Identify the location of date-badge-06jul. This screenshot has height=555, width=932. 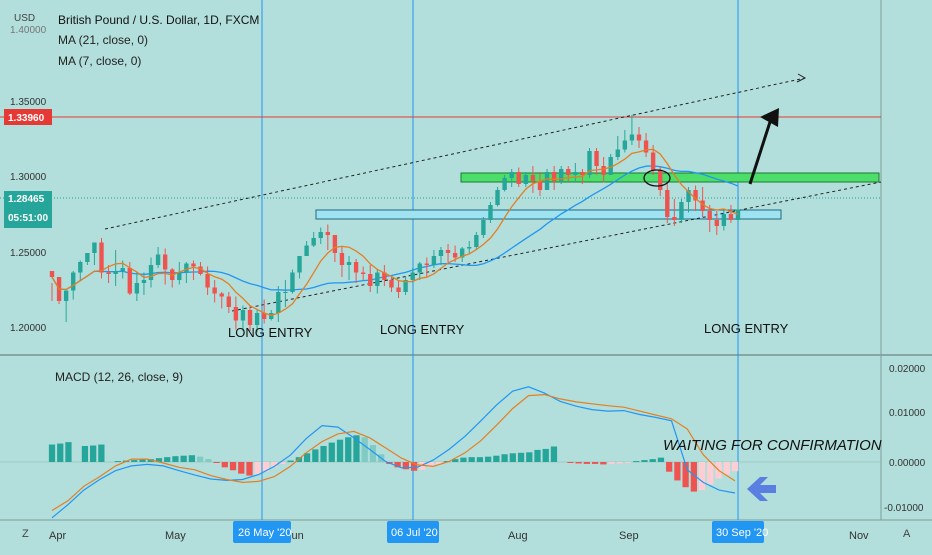
(413, 532).